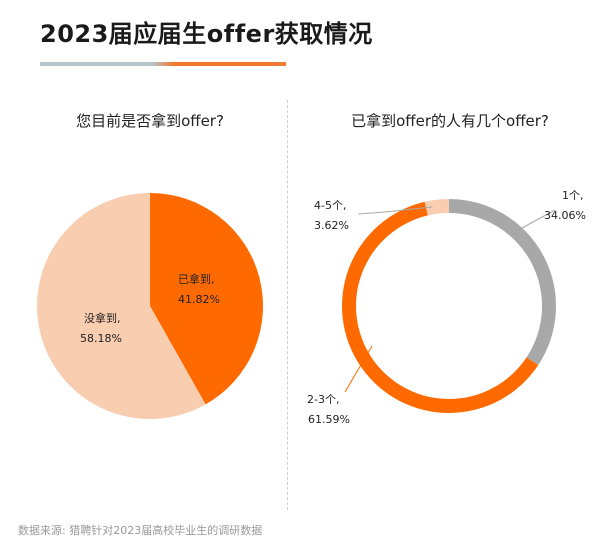 This screenshot has width=600, height=551. Describe the element at coordinates (331, 225) in the screenshot. I see `donut-label-value: 3.62%` at that location.